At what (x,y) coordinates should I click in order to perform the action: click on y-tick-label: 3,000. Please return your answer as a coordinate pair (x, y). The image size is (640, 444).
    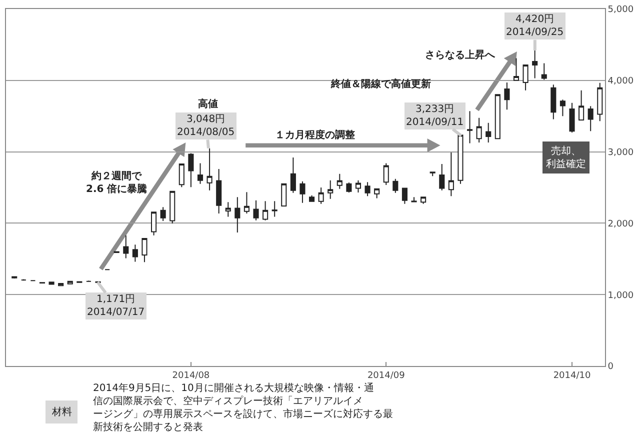
    Looking at the image, I should click on (621, 153).